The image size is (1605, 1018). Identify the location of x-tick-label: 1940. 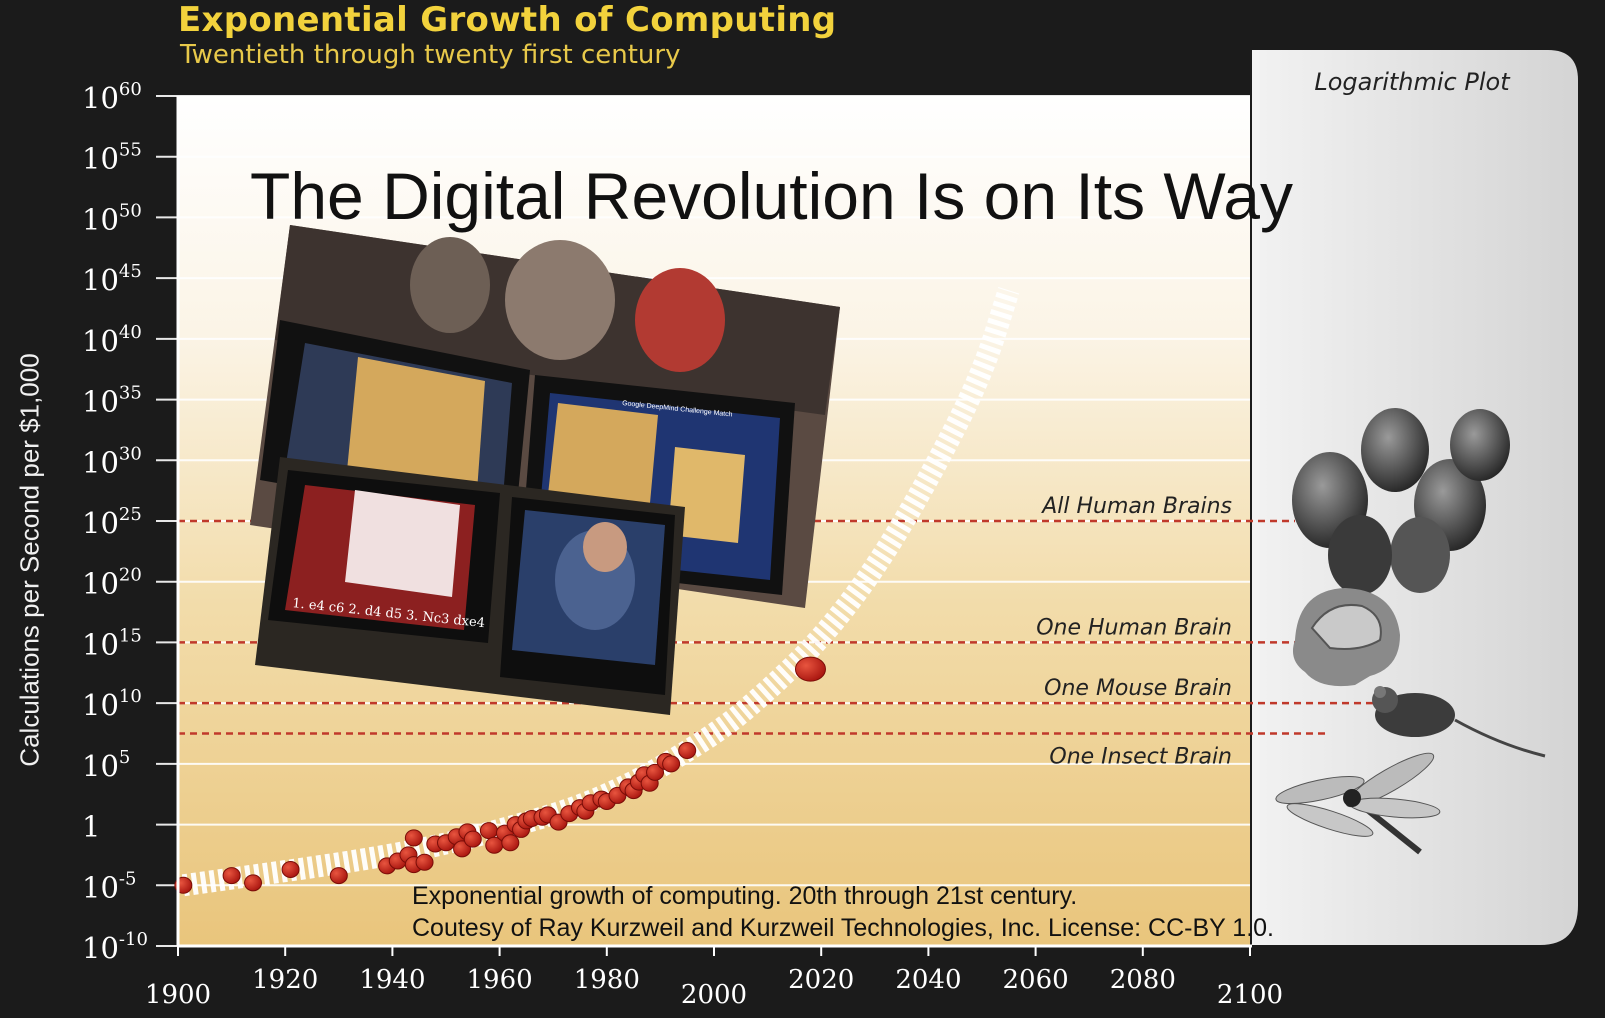
(392, 980).